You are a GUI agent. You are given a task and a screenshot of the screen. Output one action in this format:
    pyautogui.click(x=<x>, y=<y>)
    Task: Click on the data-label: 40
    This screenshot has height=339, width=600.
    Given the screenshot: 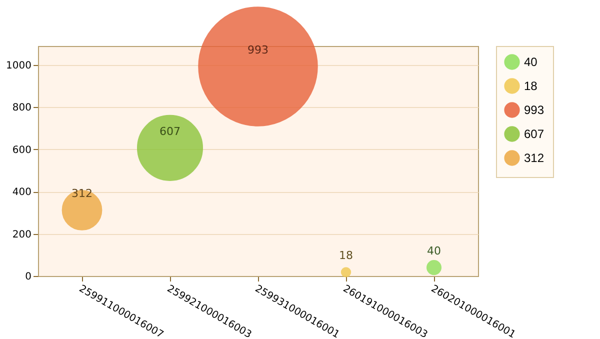 What is the action you would take?
    pyautogui.click(x=434, y=251)
    